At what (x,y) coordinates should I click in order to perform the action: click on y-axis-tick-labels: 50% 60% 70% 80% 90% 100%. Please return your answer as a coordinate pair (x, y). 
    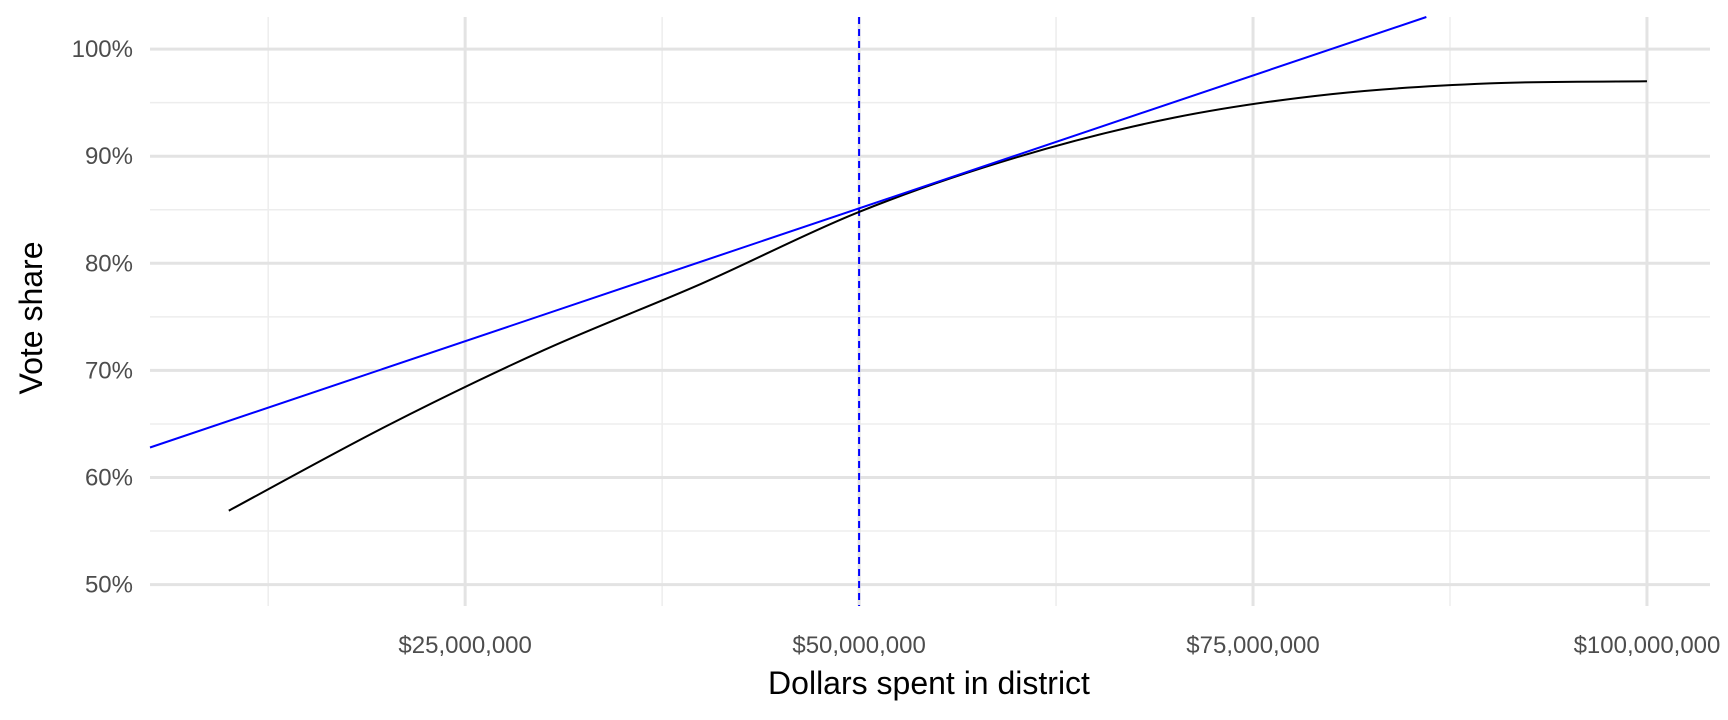
    Looking at the image, I should click on (102, 317).